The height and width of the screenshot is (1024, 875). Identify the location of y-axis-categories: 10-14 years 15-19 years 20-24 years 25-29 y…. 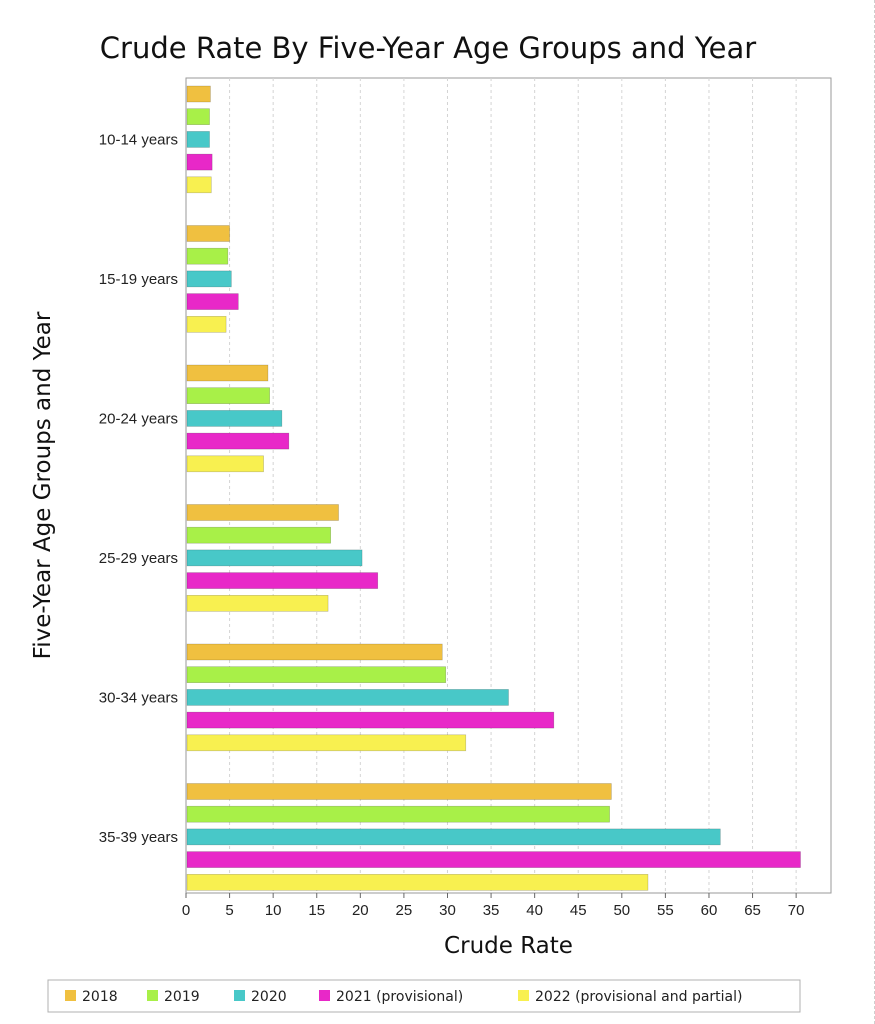
(138, 488).